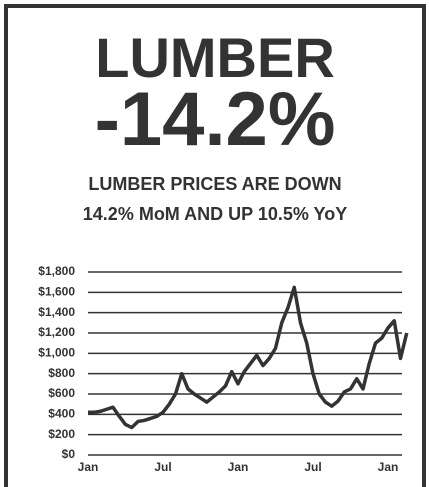 The width and height of the screenshot is (429, 487). What do you see at coordinates (56, 353) in the screenshot?
I see `y-tick-label: $1,000` at bounding box center [56, 353].